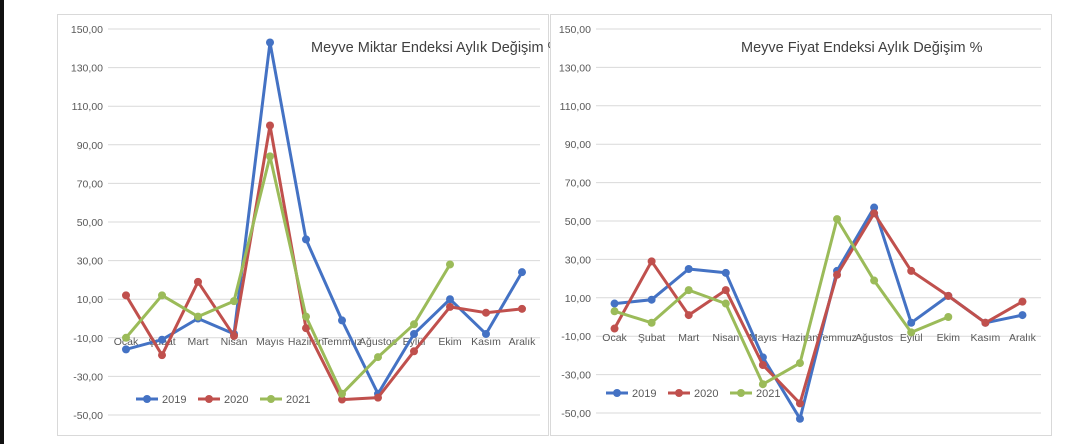 This screenshot has height=444, width=1080. Describe the element at coordinates (236, 400) in the screenshot. I see `legend-label-2020: 2020` at that location.